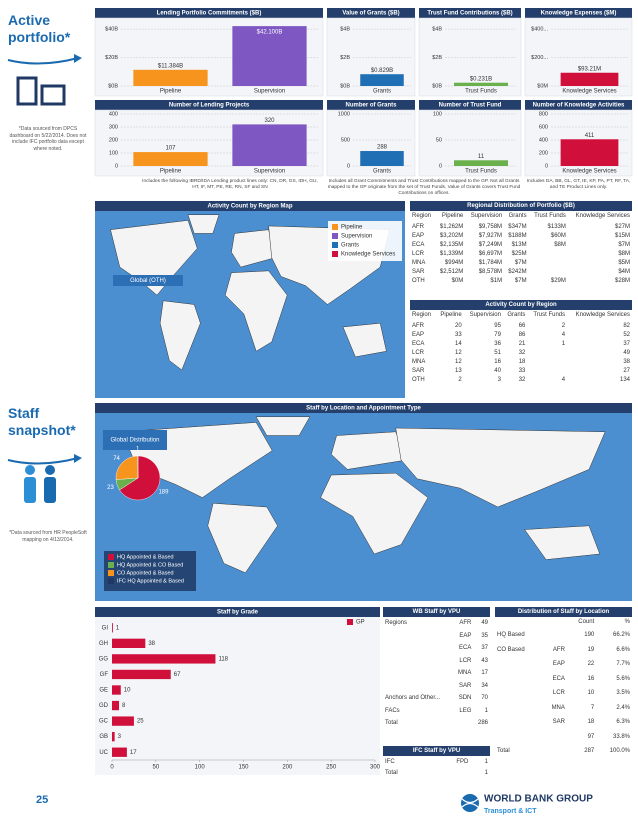 The height and width of the screenshot is (826, 638). What do you see at coordinates (112, 768) in the screenshot?
I see `x-tick-label: 0` at bounding box center [112, 768].